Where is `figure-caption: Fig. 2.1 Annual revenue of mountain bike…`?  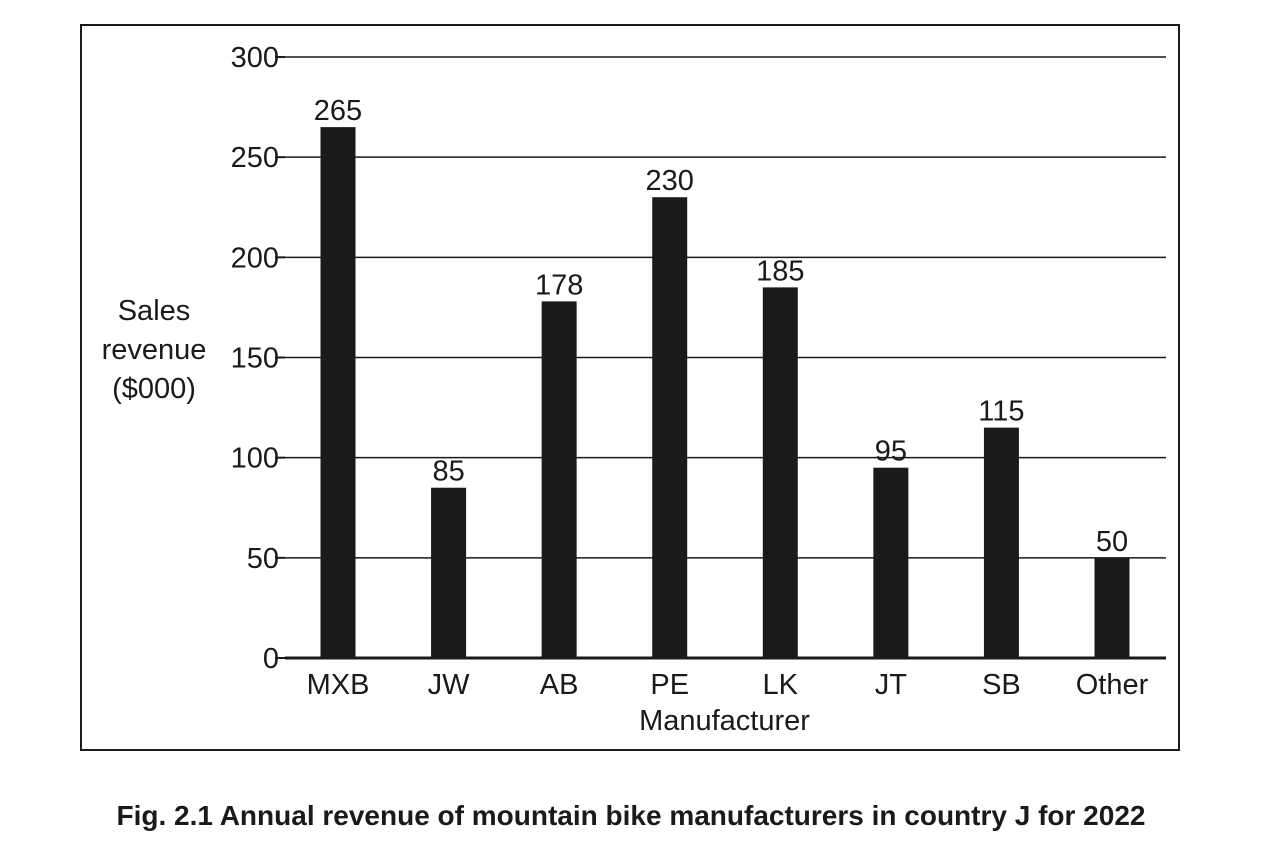 figure-caption: Fig. 2.1 Annual revenue of mountain bike… is located at coordinates (631, 815).